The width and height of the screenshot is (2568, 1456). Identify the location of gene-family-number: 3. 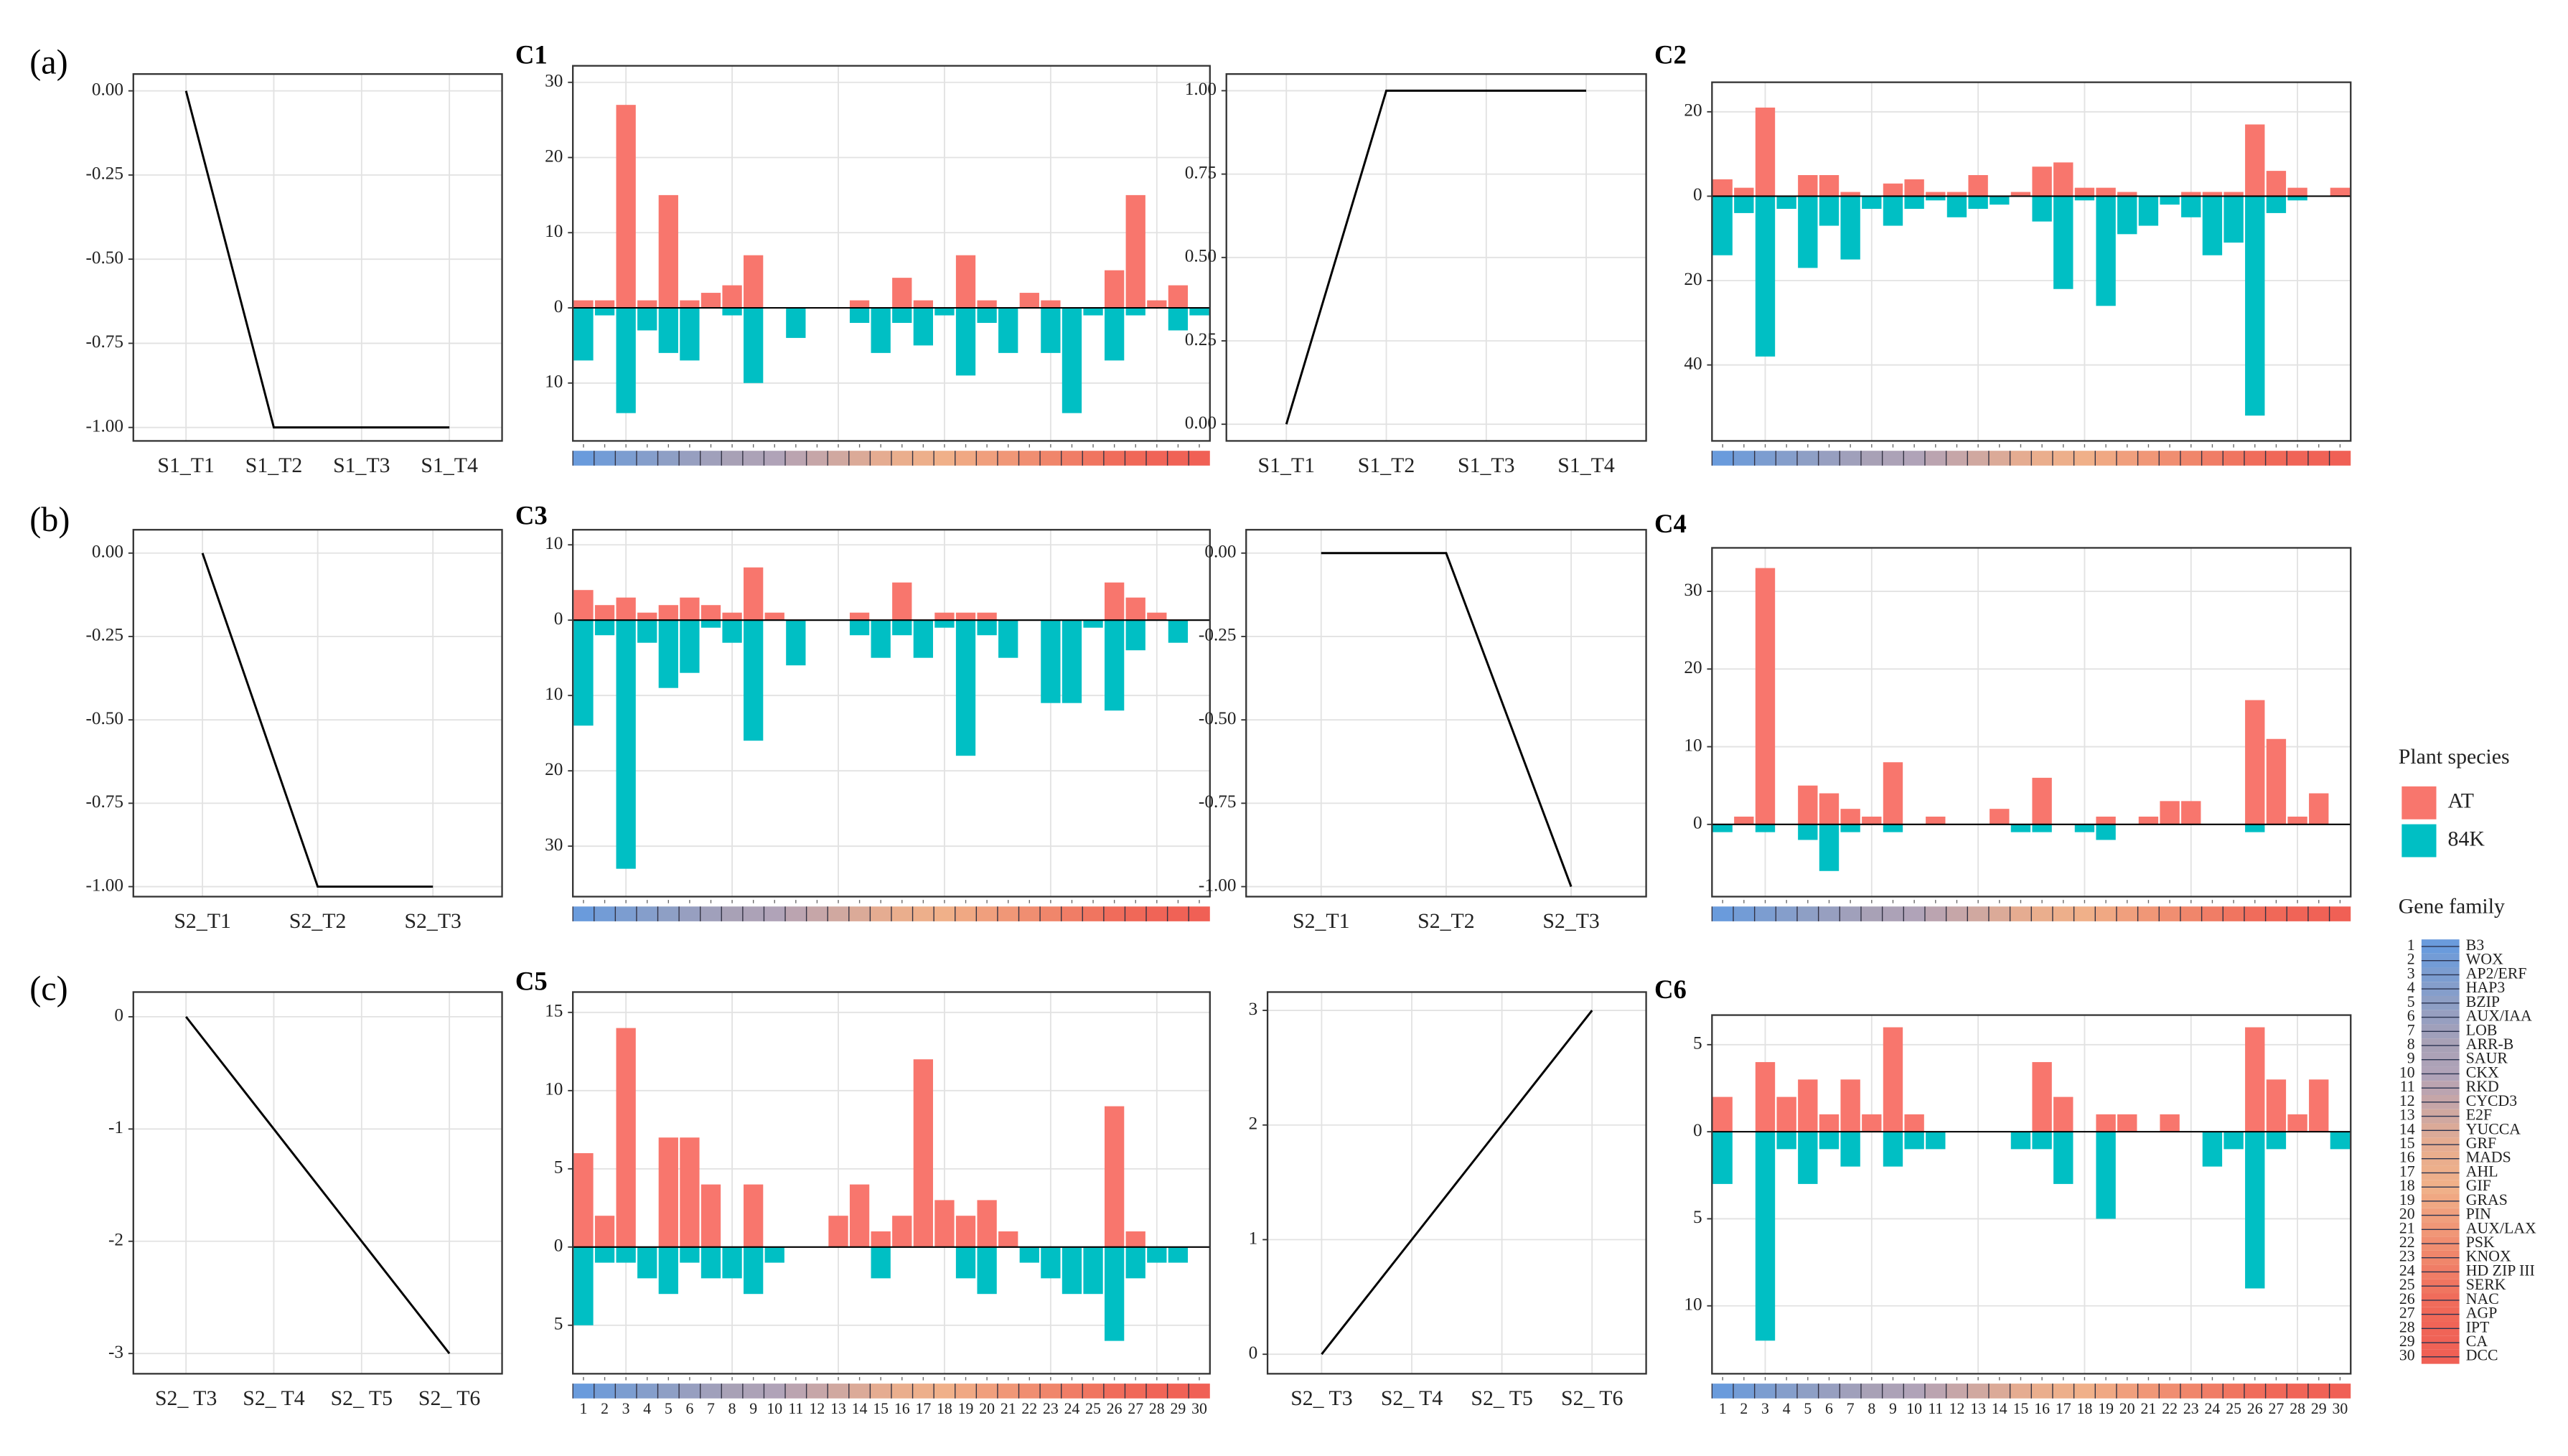
(2411, 973).